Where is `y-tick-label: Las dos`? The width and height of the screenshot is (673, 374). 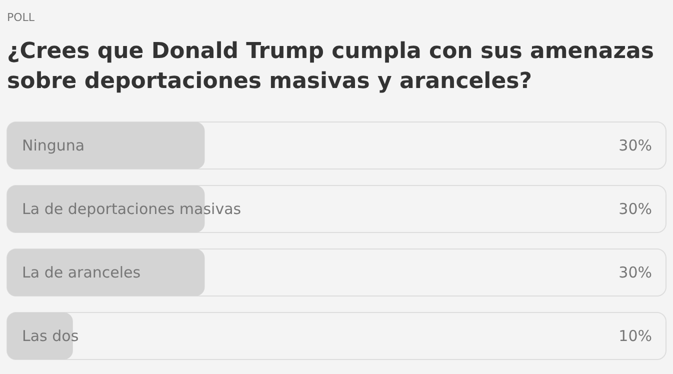
y-tick-label: Las dos is located at coordinates (50, 336).